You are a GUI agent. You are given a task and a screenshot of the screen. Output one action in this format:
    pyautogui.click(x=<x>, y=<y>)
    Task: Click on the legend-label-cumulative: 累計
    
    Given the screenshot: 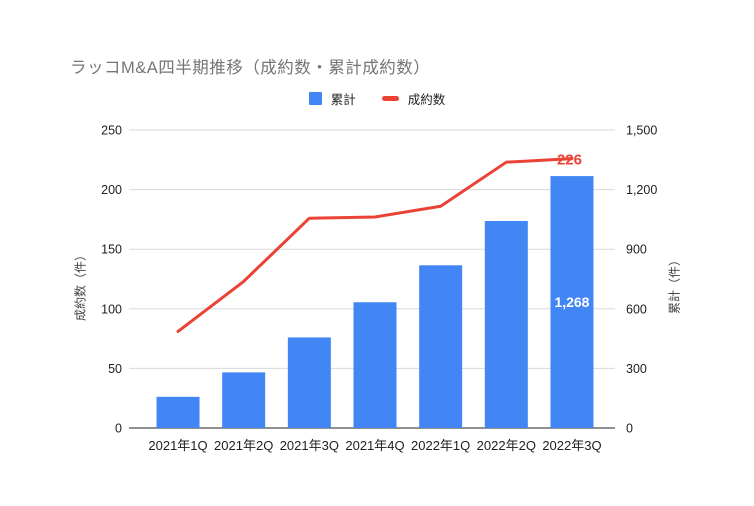 What is the action you would take?
    pyautogui.click(x=343, y=99)
    